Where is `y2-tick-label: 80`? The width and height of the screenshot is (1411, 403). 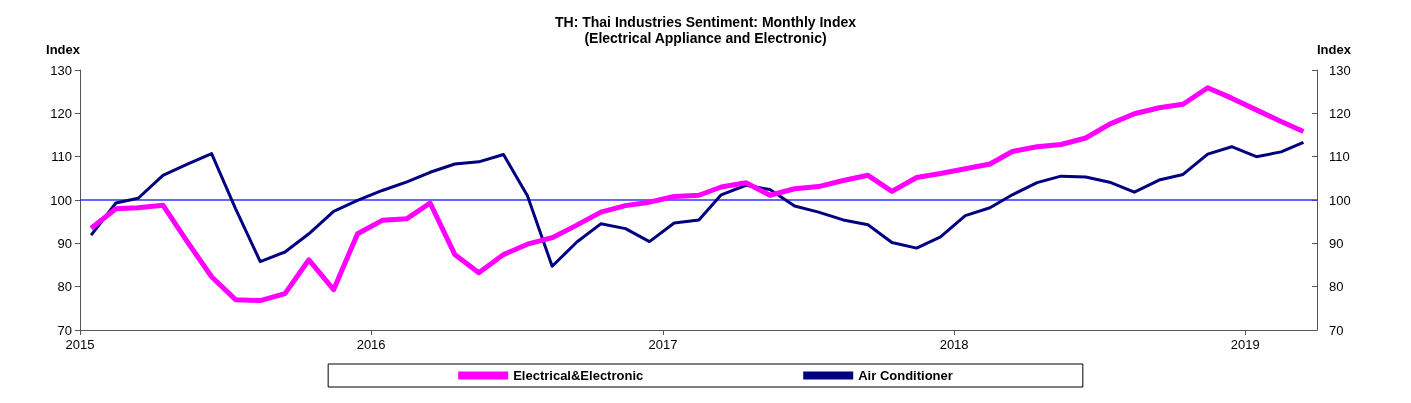 y2-tick-label: 80 is located at coordinates (1336, 287).